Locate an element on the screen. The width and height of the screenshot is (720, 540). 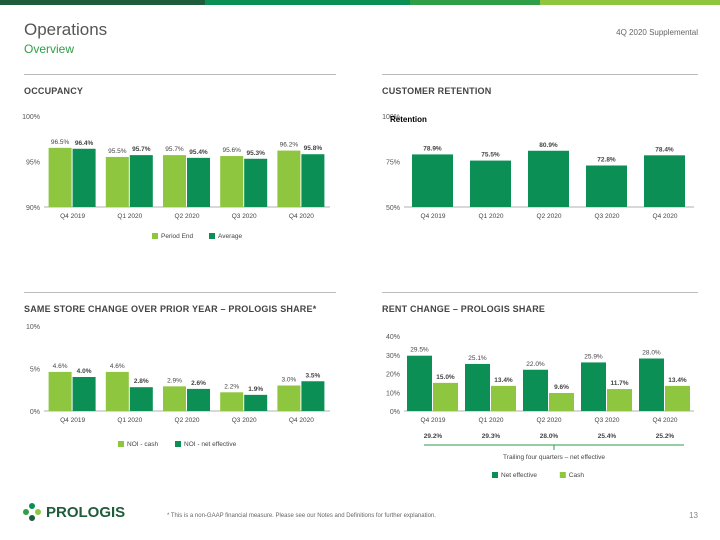
data-label: 25.1% is located at coordinates (477, 358).